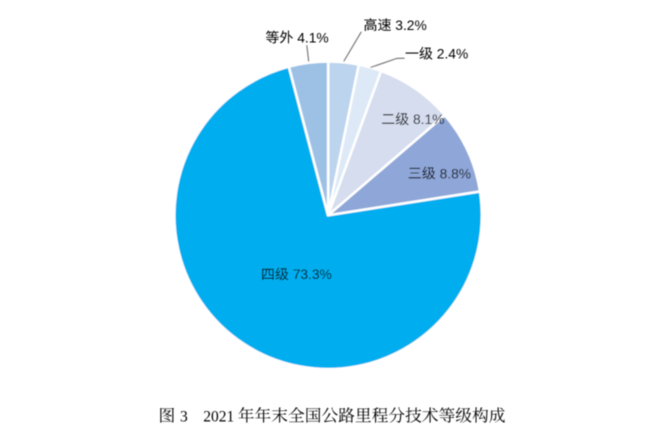  Describe the element at coordinates (428, 119) in the screenshot. I see `svg-text: 8.1%` at that location.